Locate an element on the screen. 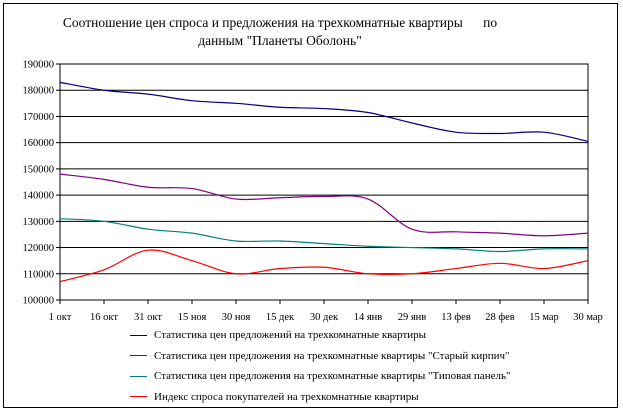 This screenshot has height=413, width=623. y-tick-label: 120000 is located at coordinates (39, 248).